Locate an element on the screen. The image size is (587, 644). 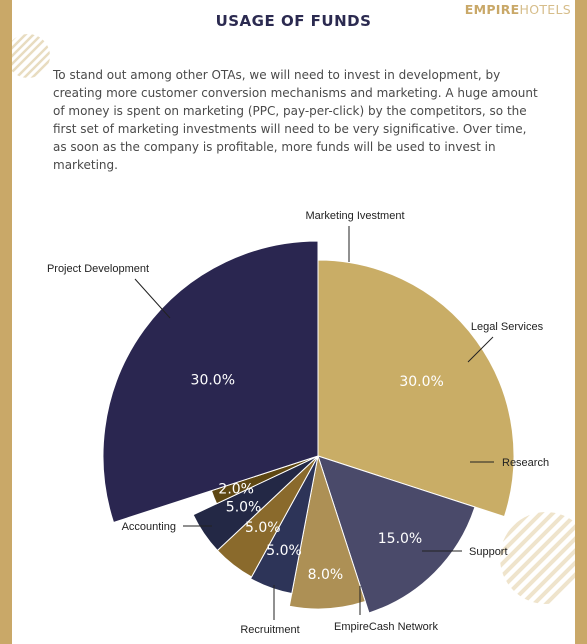
pie-slice-research is located at coordinates (327, 532).